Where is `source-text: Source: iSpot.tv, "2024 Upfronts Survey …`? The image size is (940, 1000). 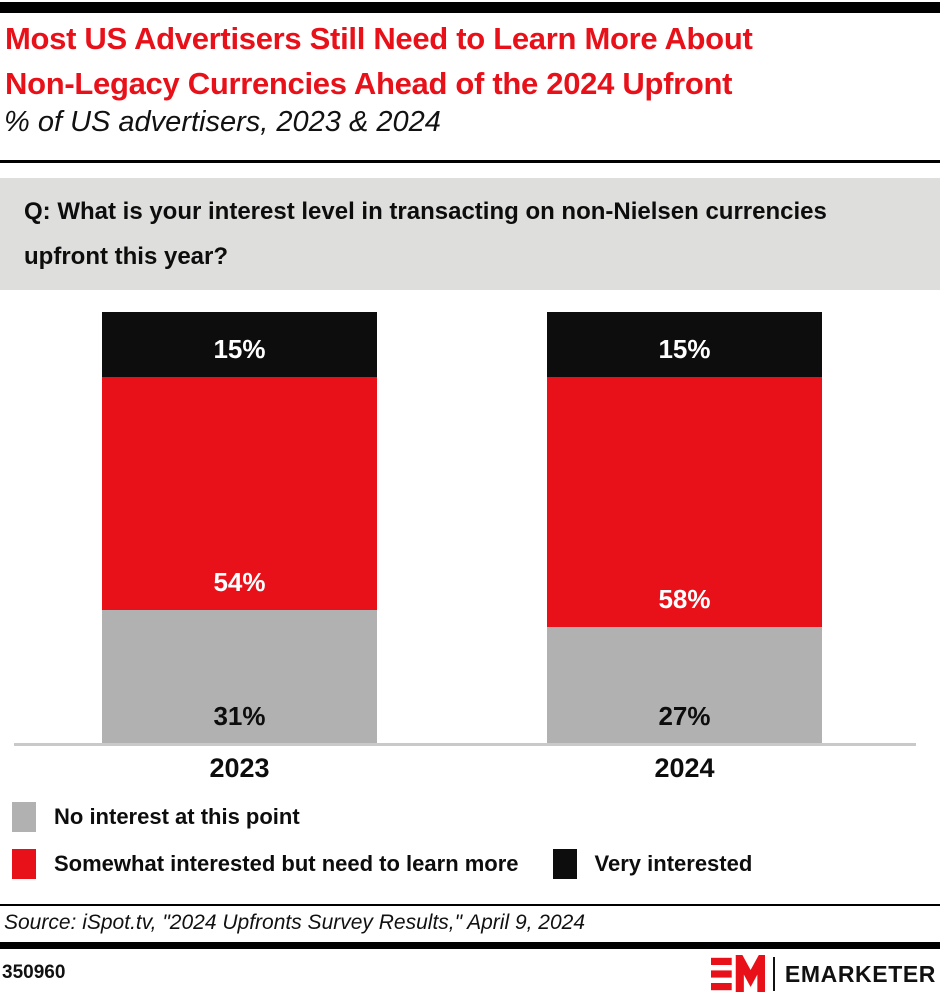
source-text: Source: iSpot.tv, "2024 Upfronts Survey … is located at coordinates (295, 922).